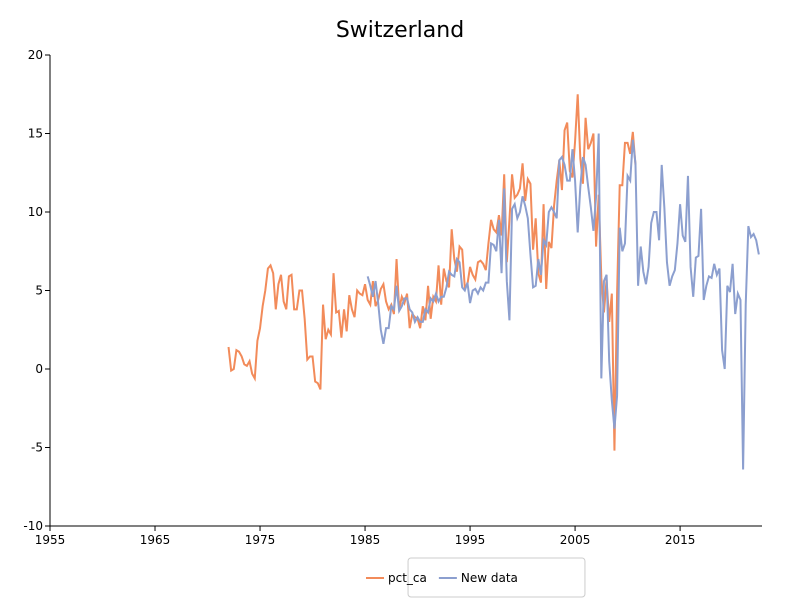  Describe the element at coordinates (35, 212) in the screenshot. I see `y-tick-label: 10` at that location.